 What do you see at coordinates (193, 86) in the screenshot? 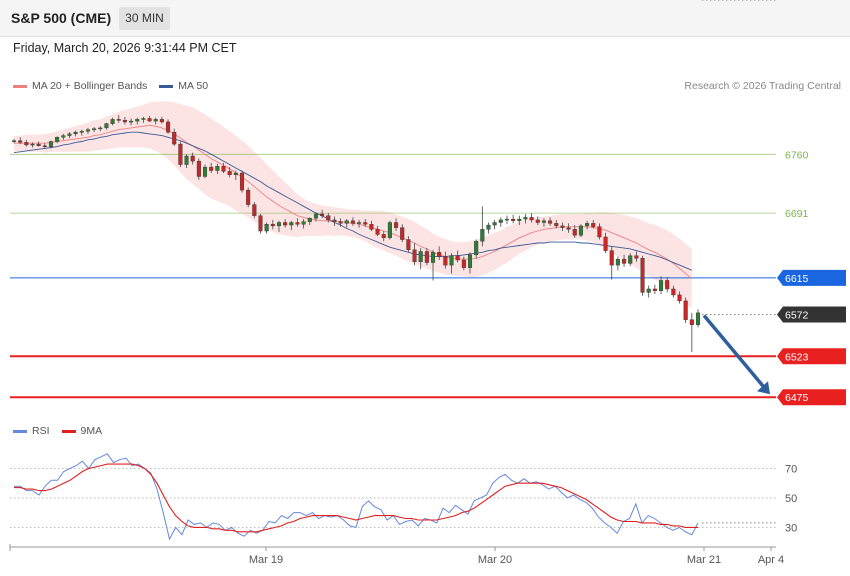
I see `legend-ma50-label: MA 50` at bounding box center [193, 86].